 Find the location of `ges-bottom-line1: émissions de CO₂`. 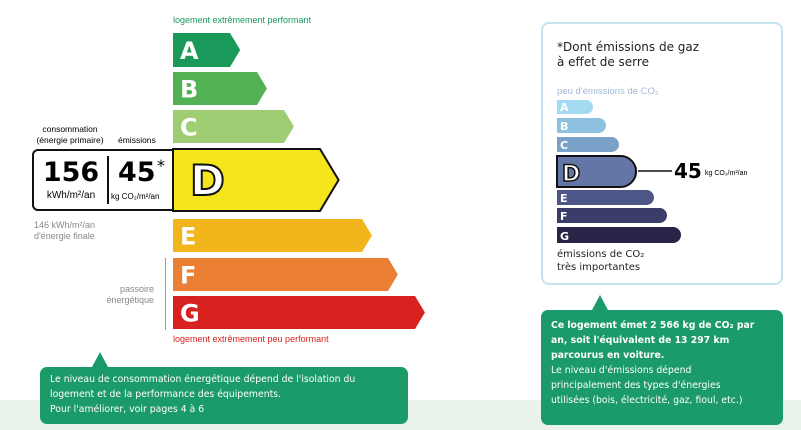

ges-bottom-line1: émissions de CO₂ is located at coordinates (601, 254).